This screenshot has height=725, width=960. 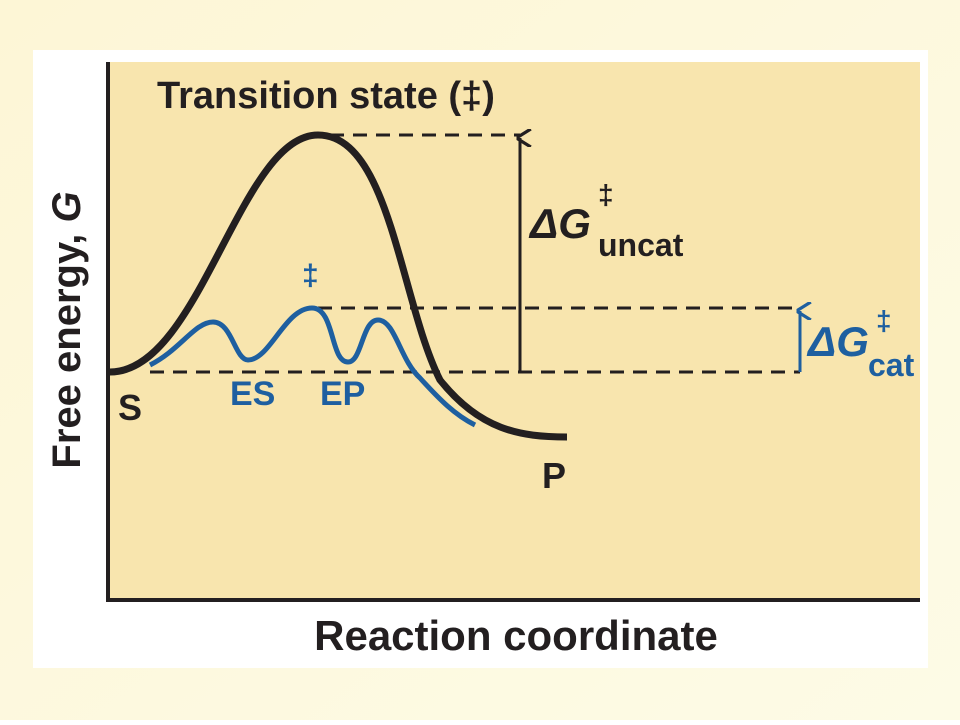 What do you see at coordinates (891, 365) in the screenshot?
I see `subscript: cat` at bounding box center [891, 365].